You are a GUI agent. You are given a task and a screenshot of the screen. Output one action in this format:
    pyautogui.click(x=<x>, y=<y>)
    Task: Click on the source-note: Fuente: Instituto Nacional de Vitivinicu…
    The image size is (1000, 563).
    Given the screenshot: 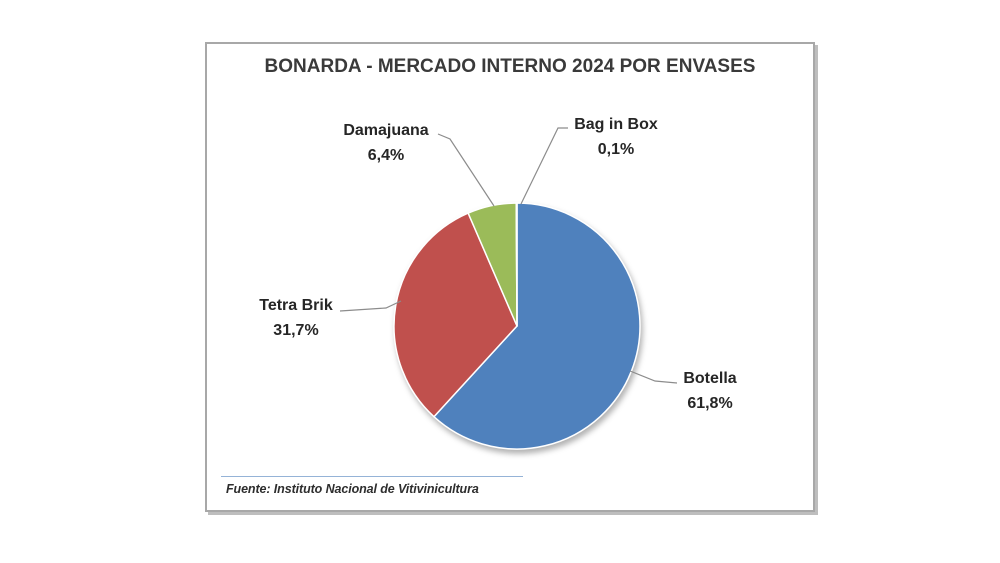 What is the action you would take?
    pyautogui.click(x=352, y=489)
    